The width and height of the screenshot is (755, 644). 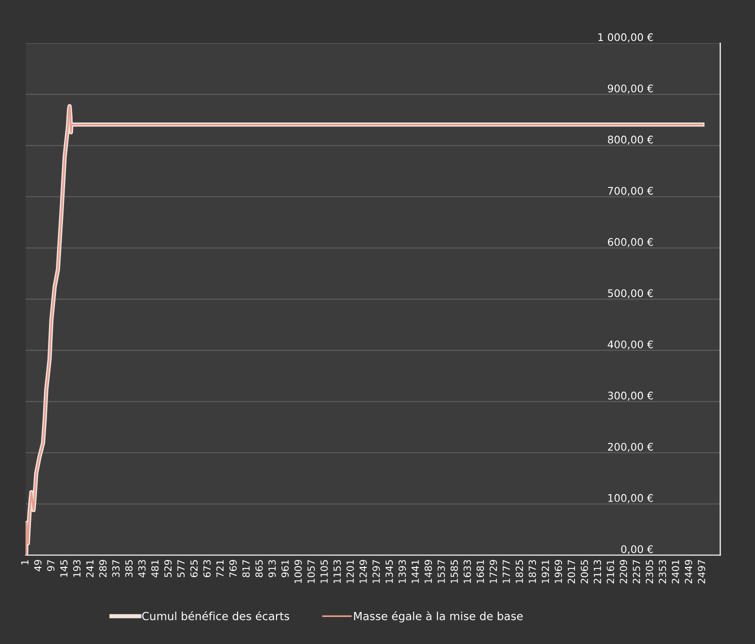 What do you see at coordinates (116, 569) in the screenshot?
I see `x-tick-label: 337` at bounding box center [116, 569].